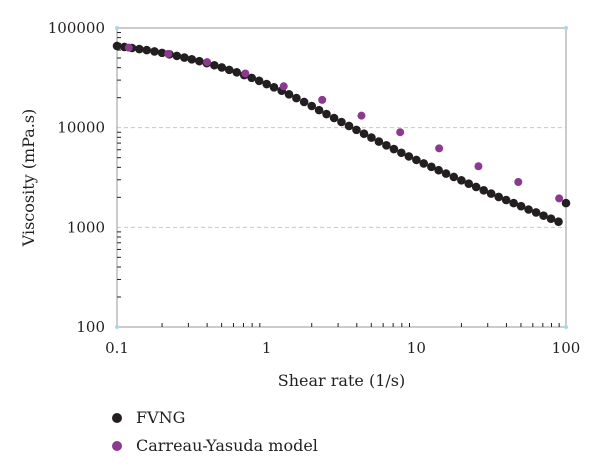  Describe the element at coordinates (28, 178) in the screenshot. I see `y-axis-label: Viscosity (mPa.s)` at that location.